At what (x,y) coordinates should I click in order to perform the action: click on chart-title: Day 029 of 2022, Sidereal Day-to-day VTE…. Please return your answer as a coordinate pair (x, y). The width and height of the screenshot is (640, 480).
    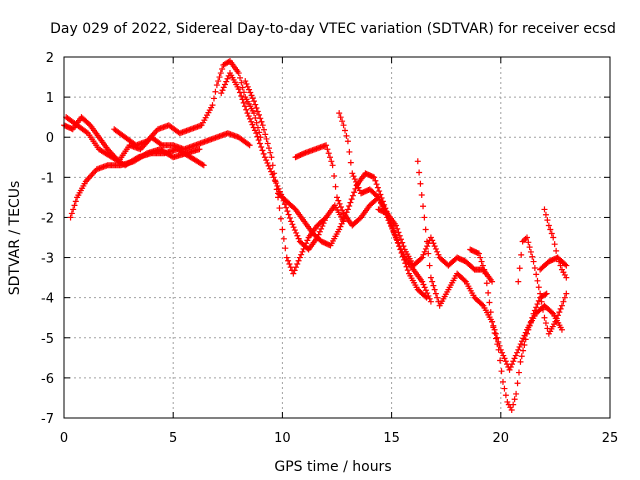
    Looking at the image, I should click on (333, 29).